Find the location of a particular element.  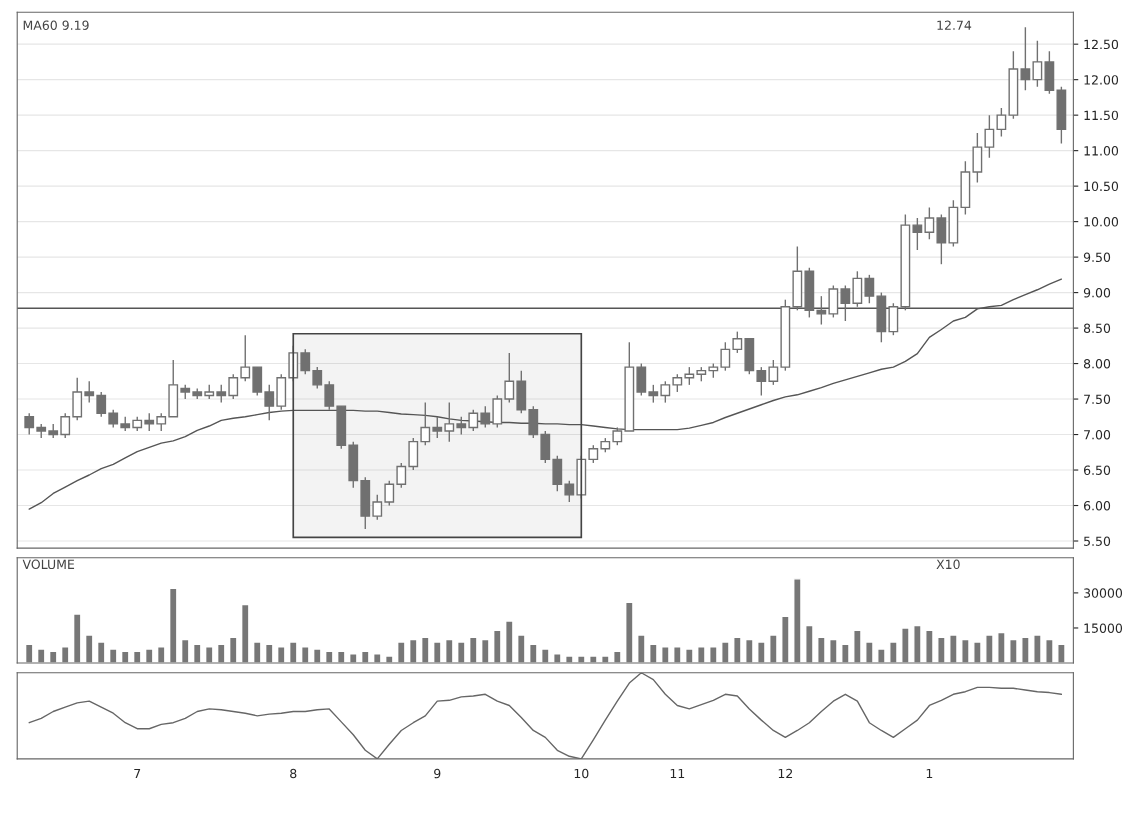

x-tick-label: 8 is located at coordinates (293, 773).